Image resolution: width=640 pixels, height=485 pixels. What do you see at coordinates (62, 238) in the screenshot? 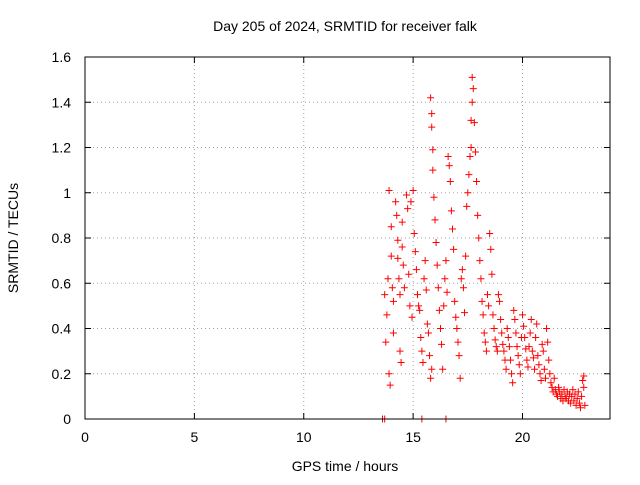
I see `y-tick-label: 0.8` at bounding box center [62, 238].